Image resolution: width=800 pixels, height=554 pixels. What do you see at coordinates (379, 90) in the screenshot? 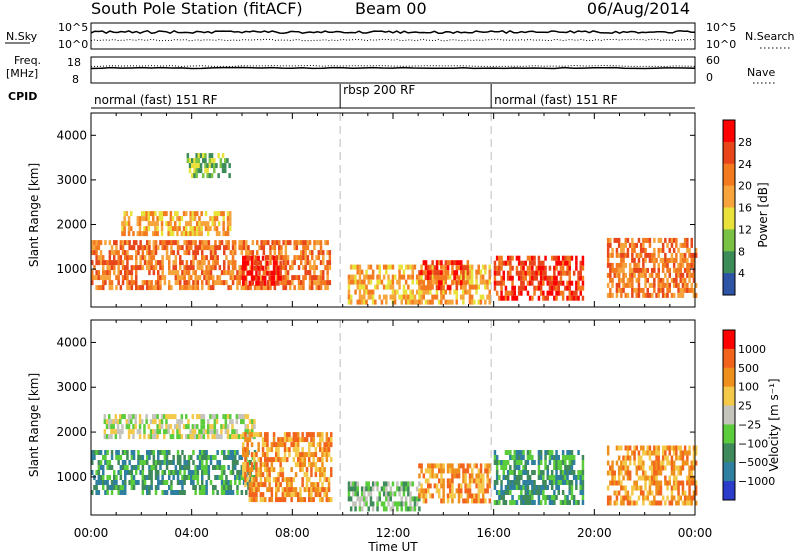
I see `cpid-segment-label: rbsp 200 RF` at bounding box center [379, 90].